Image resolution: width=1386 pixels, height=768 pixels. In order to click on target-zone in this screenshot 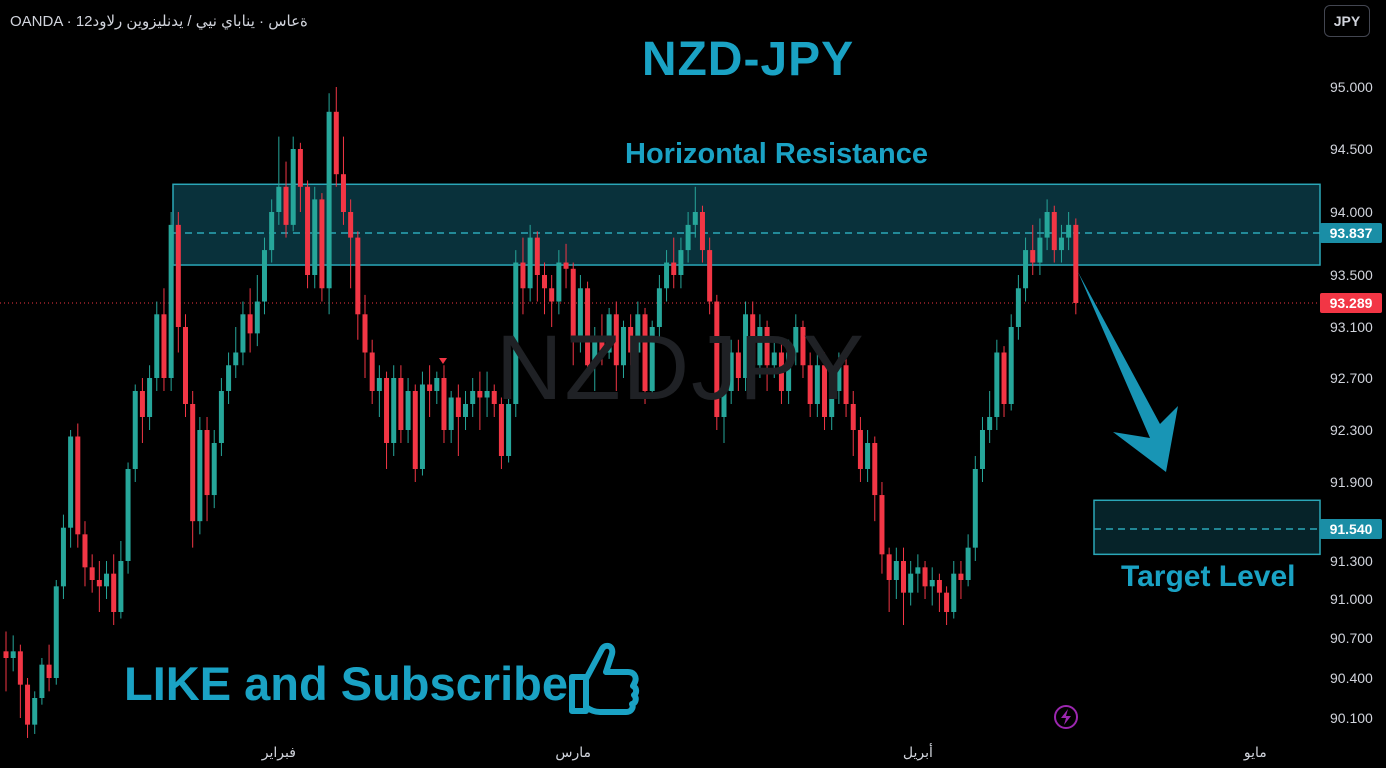, I will do `click(1207, 527)`.